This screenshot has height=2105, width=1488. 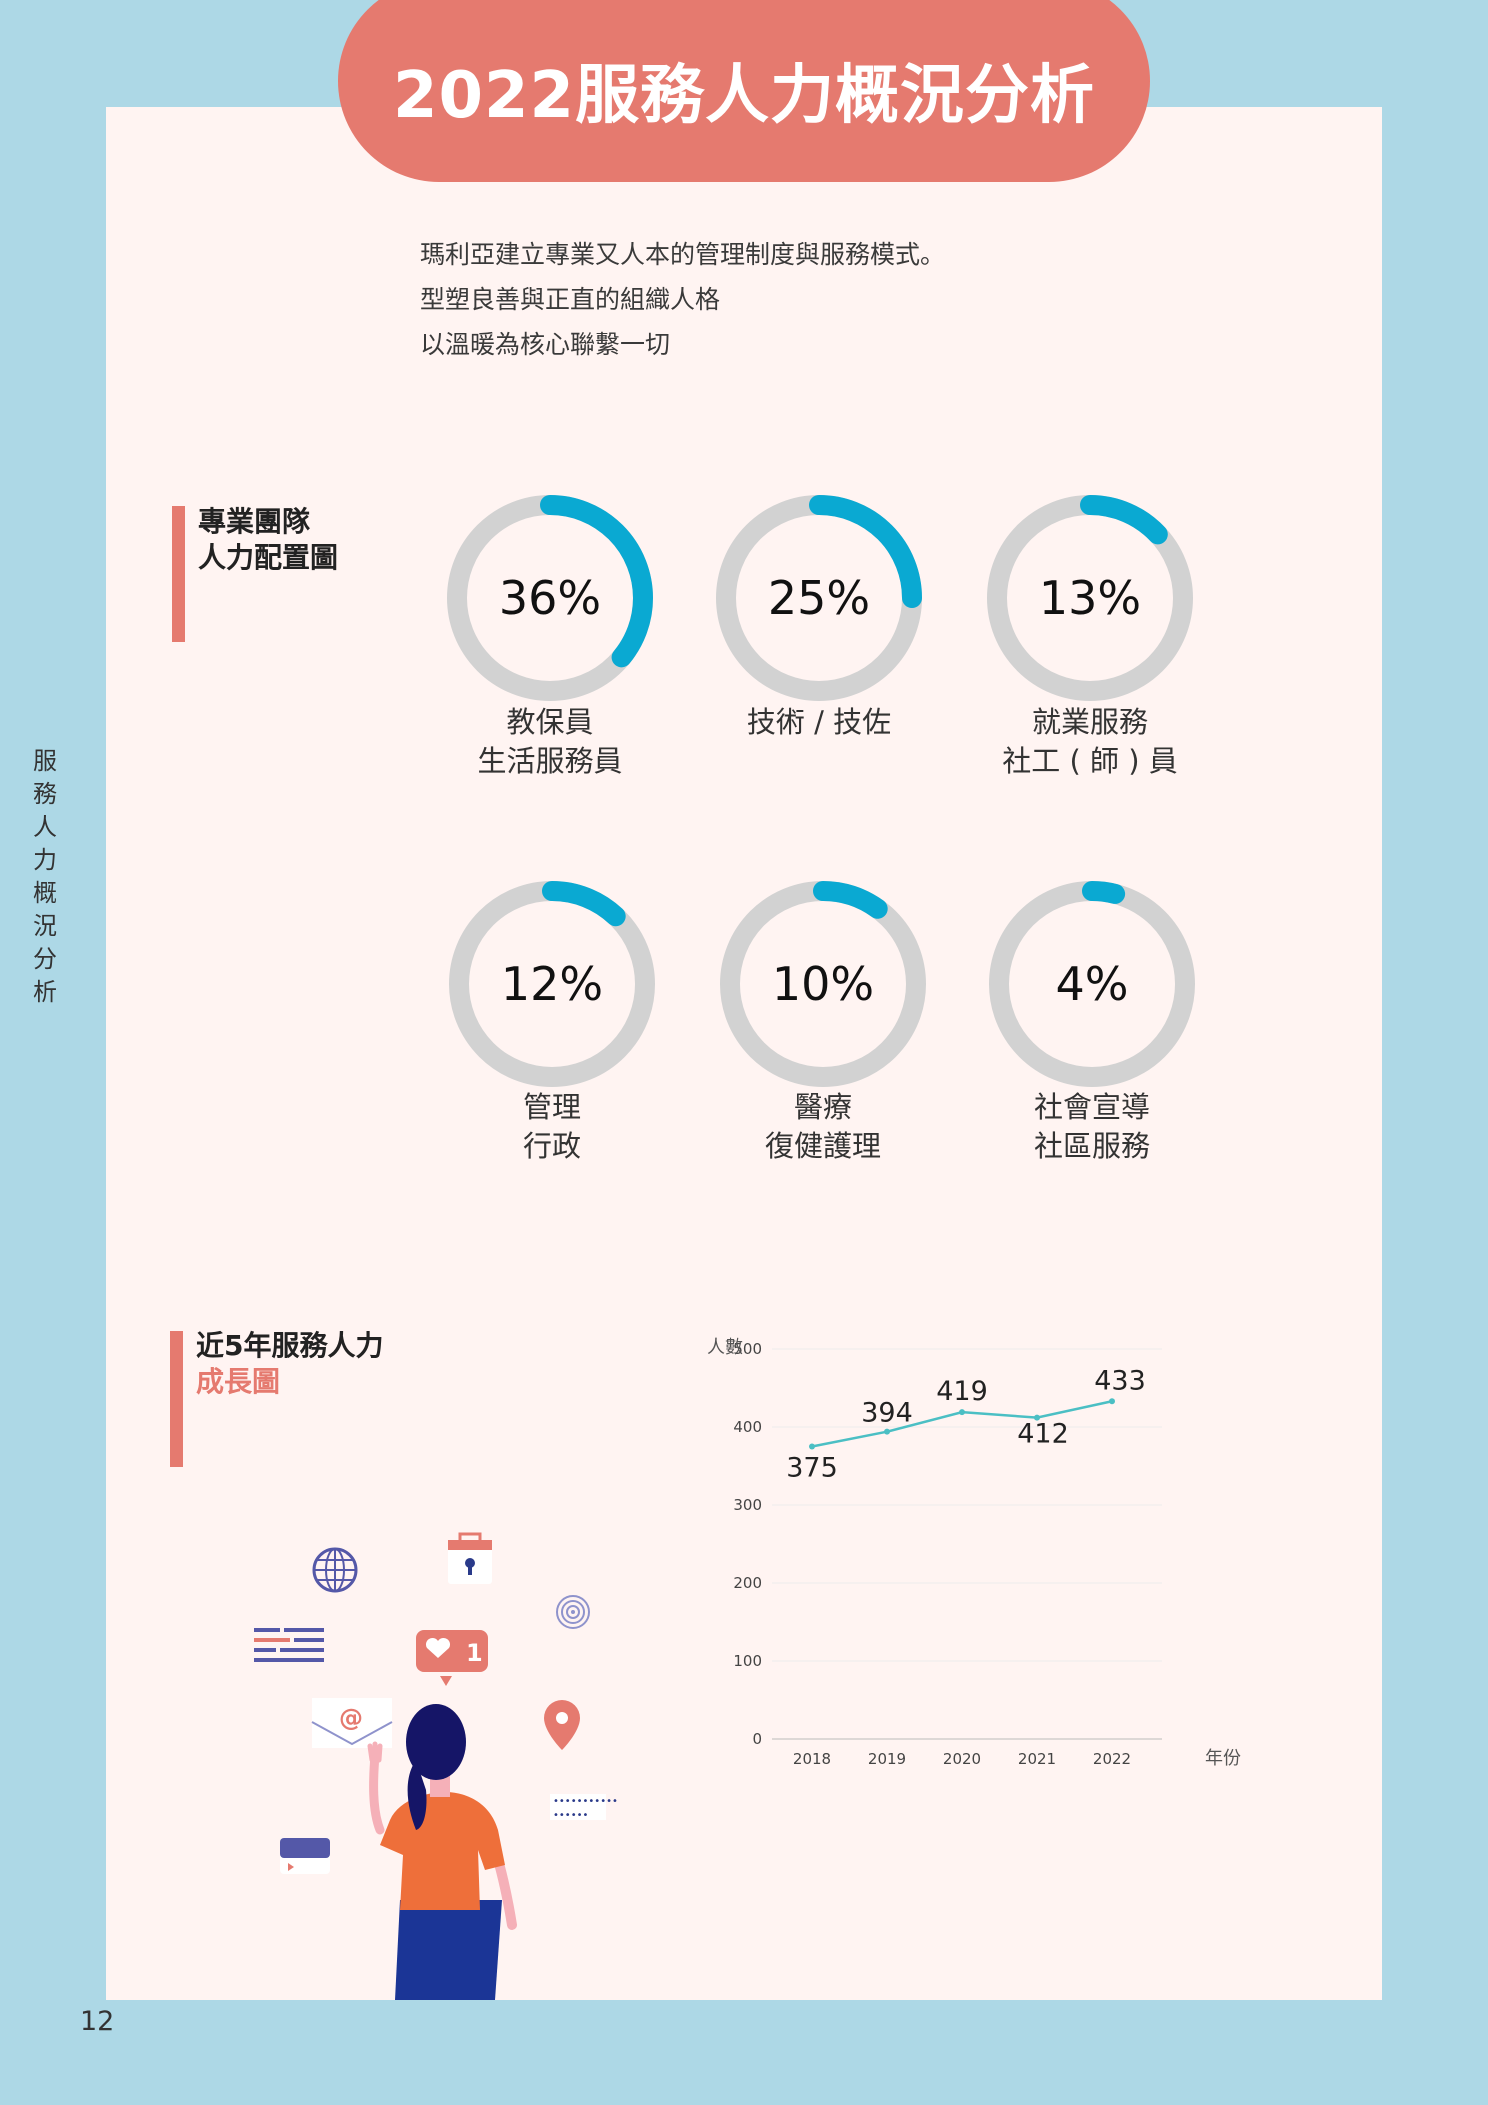 What do you see at coordinates (757, 1739) in the screenshot?
I see `y-tick-label: 0` at bounding box center [757, 1739].